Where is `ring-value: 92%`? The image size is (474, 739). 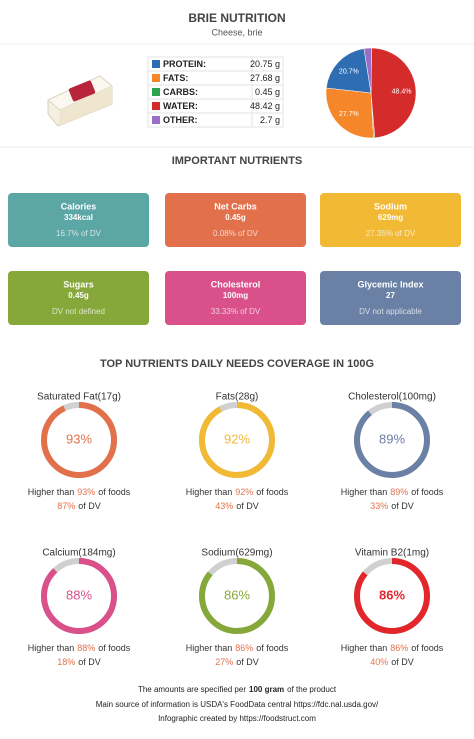 ring-value: 92% is located at coordinates (237, 438).